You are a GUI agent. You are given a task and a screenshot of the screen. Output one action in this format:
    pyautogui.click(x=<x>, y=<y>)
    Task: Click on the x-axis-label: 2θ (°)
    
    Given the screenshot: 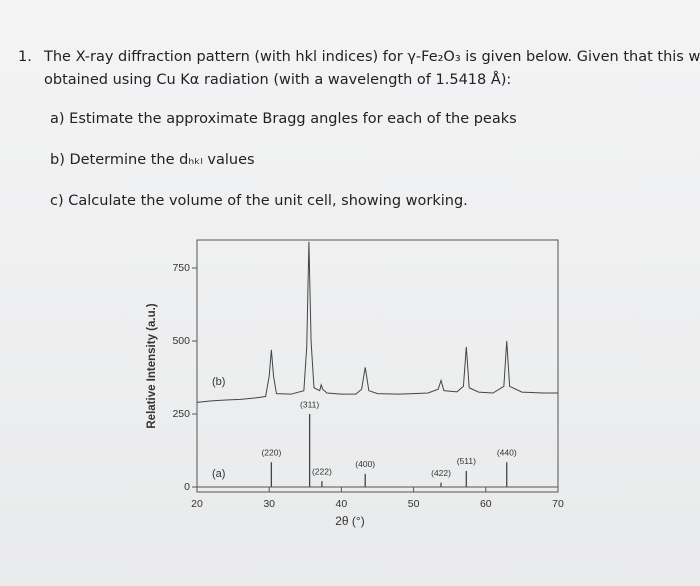 What is the action you would take?
    pyautogui.click(x=349, y=521)
    